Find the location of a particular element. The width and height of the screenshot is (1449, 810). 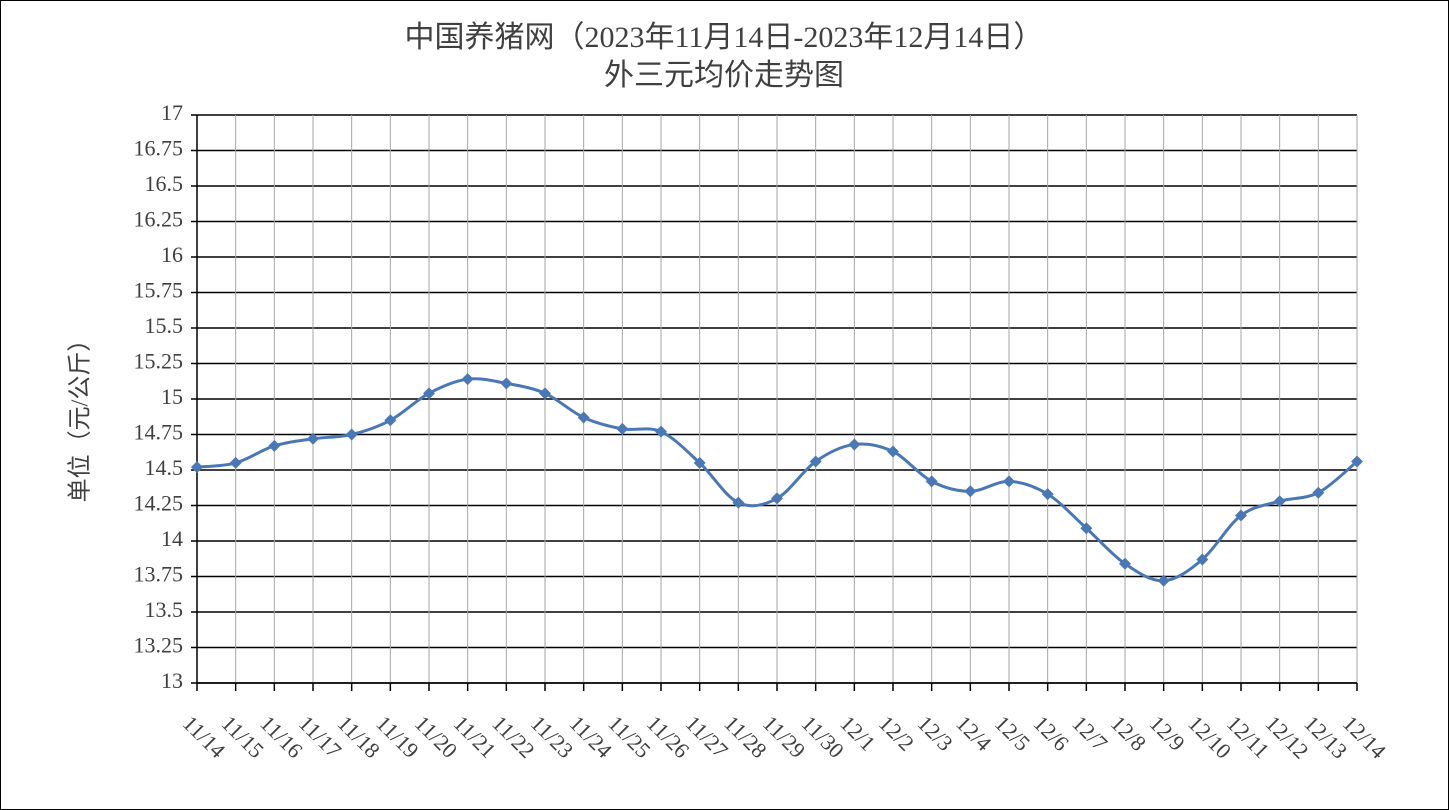

y-tick-label: 16.25 is located at coordinates (159, 219).